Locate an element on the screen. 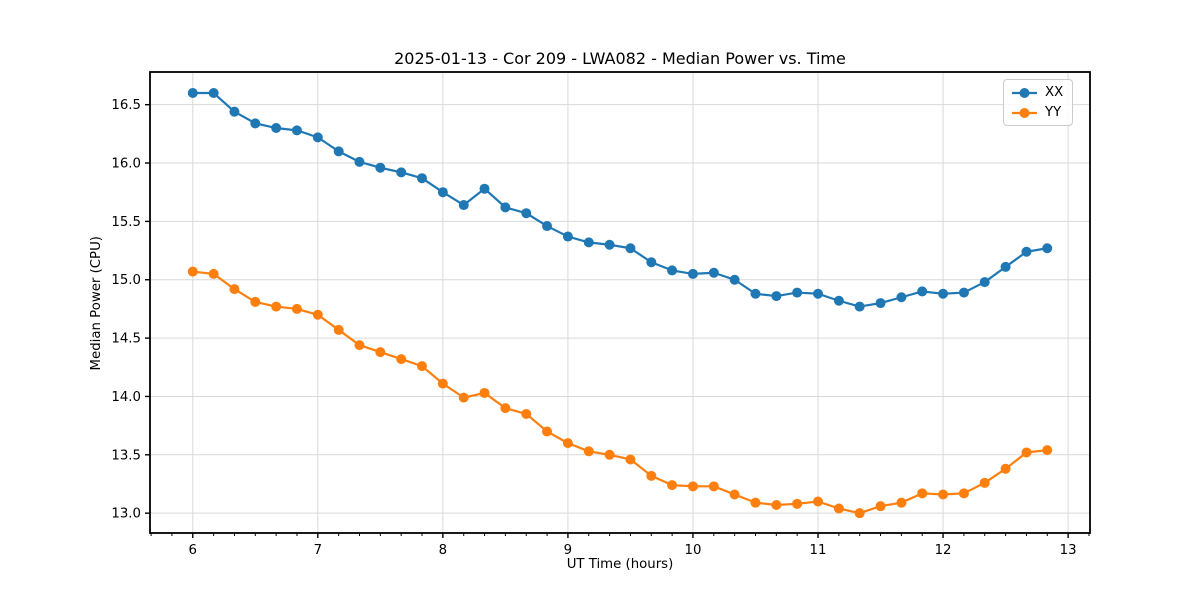  y-tick-label: 14.5 is located at coordinates (126, 339).